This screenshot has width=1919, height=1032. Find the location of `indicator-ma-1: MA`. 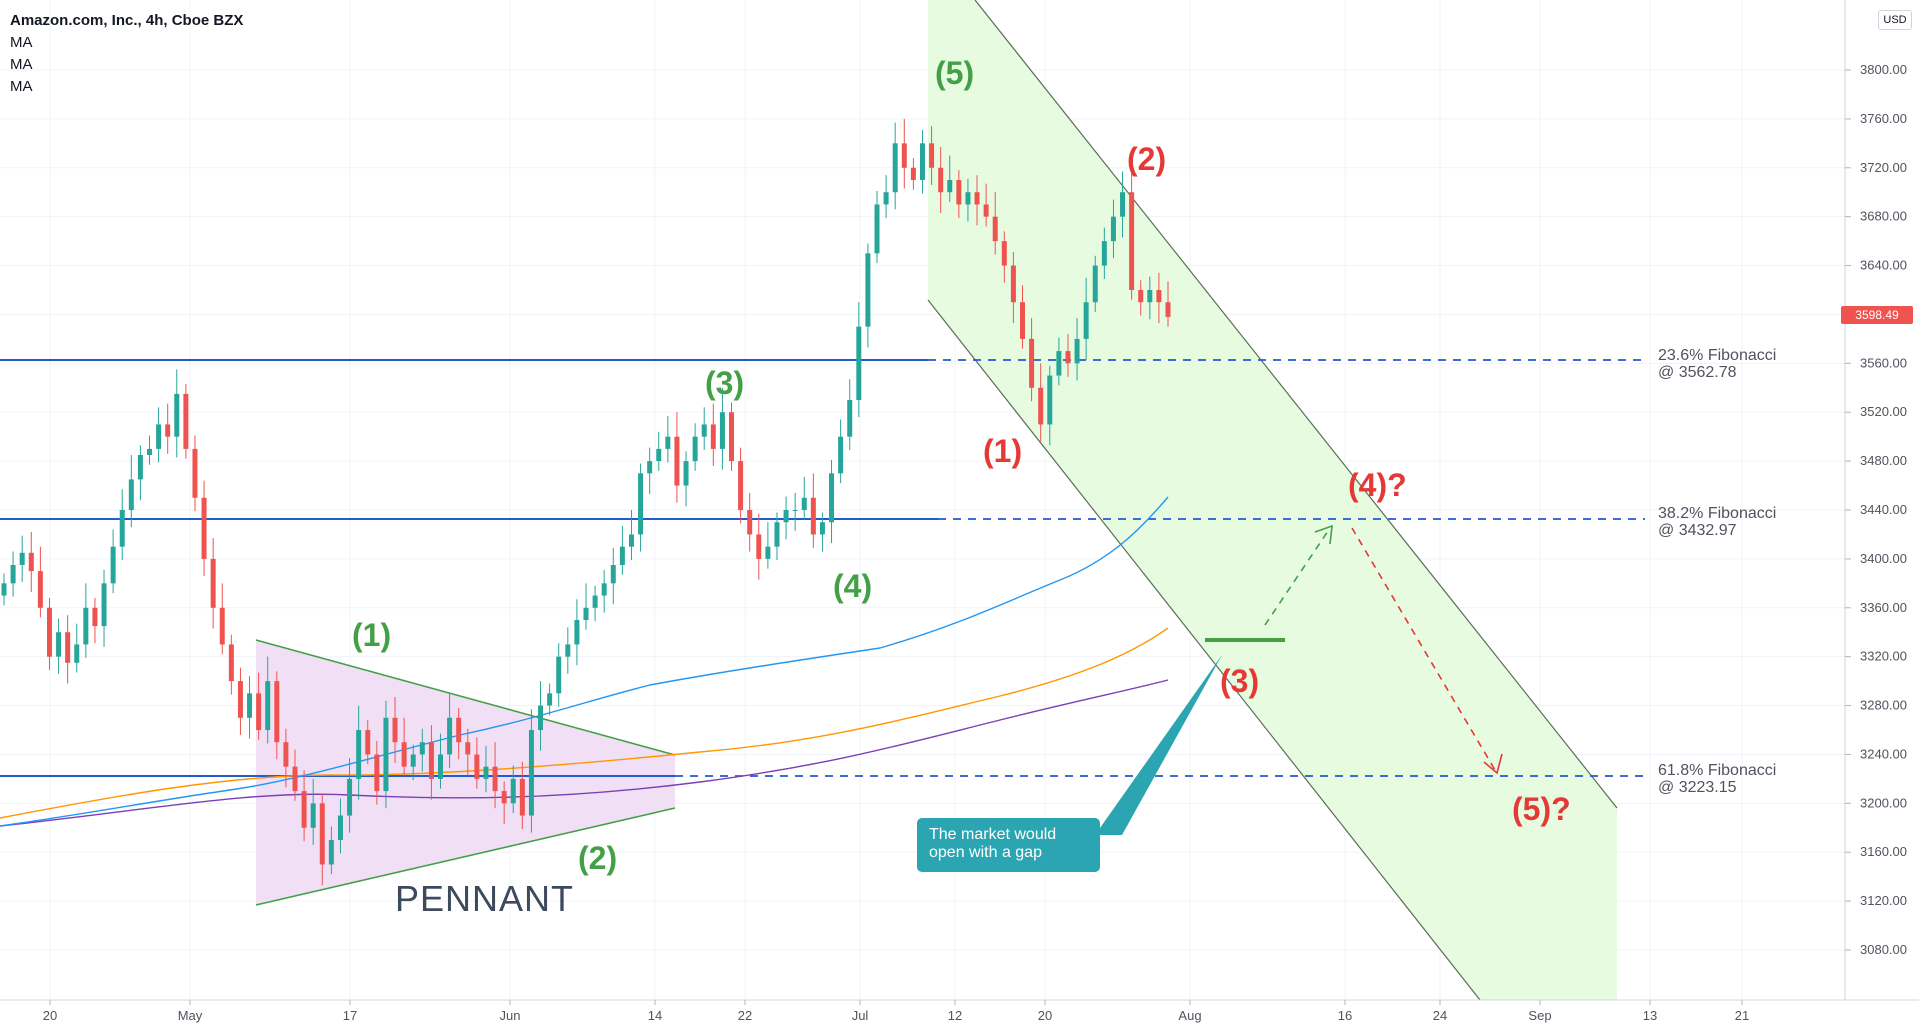

indicator-ma-1: MA is located at coordinates (21, 42).